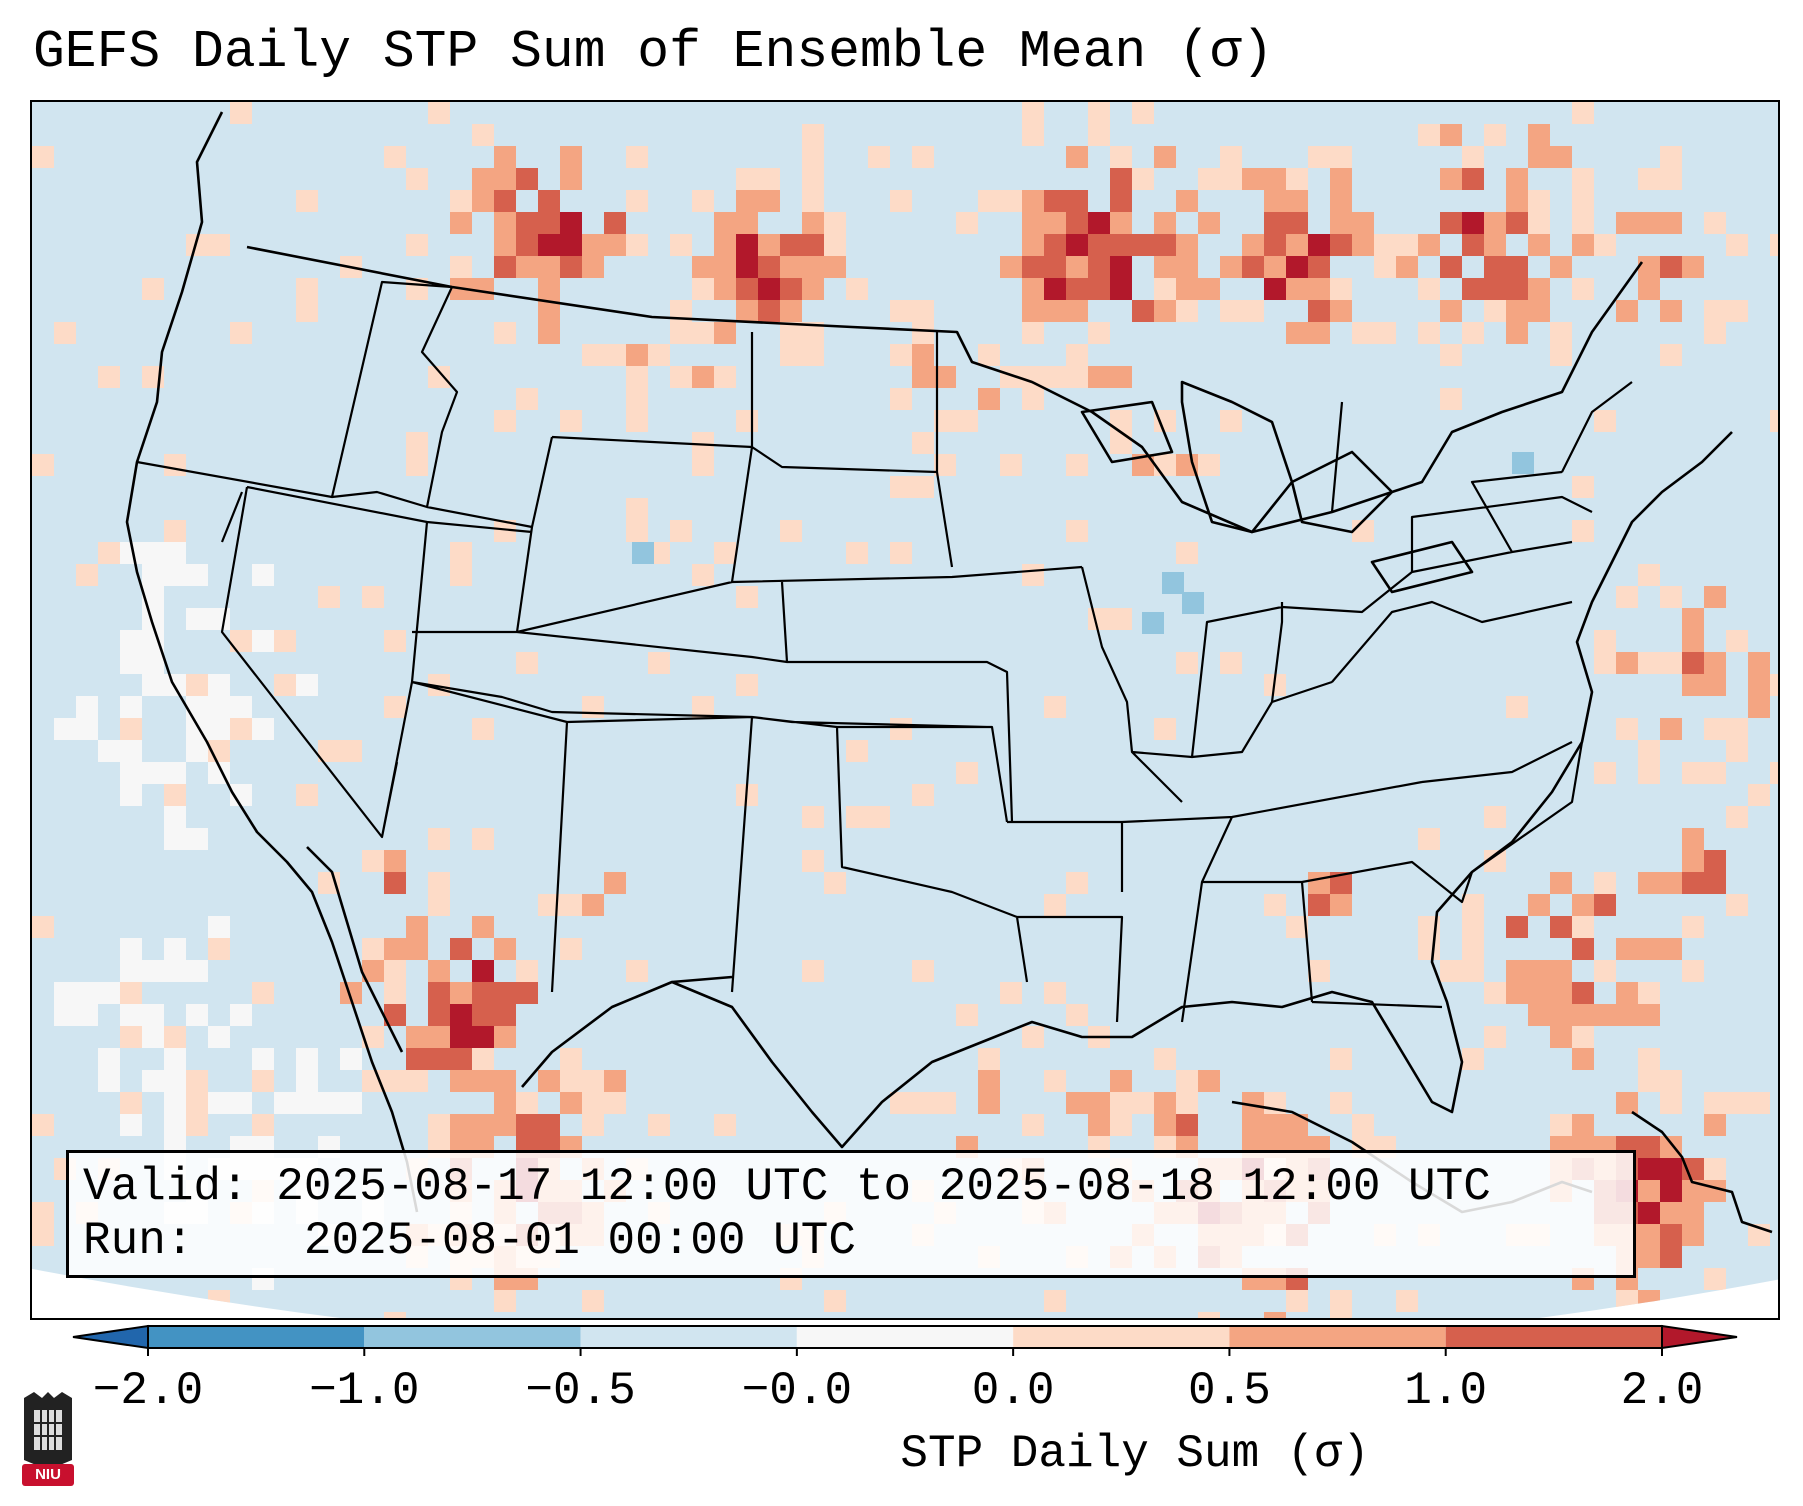  I want to click on colorbar, so click(905, 1340).